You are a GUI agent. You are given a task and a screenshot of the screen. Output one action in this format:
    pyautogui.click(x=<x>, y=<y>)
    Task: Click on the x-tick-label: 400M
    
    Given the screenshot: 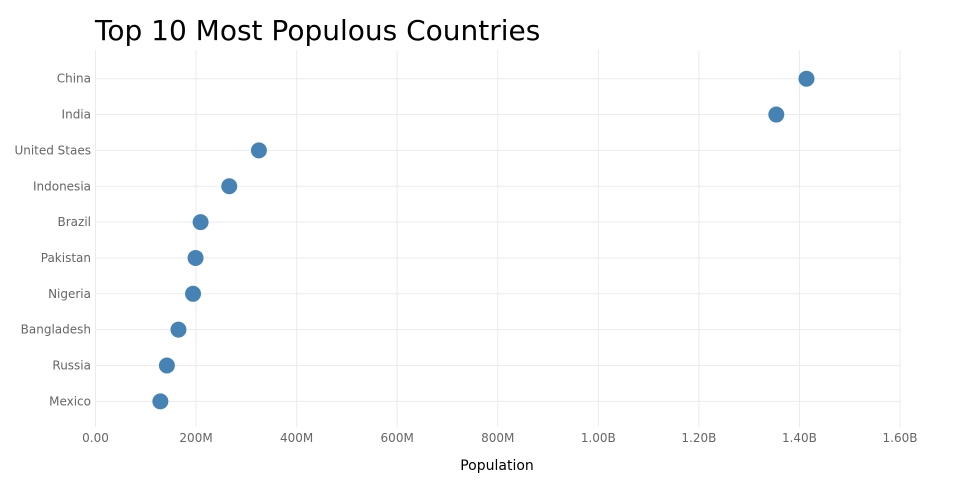 What is the action you would take?
    pyautogui.click(x=296, y=438)
    